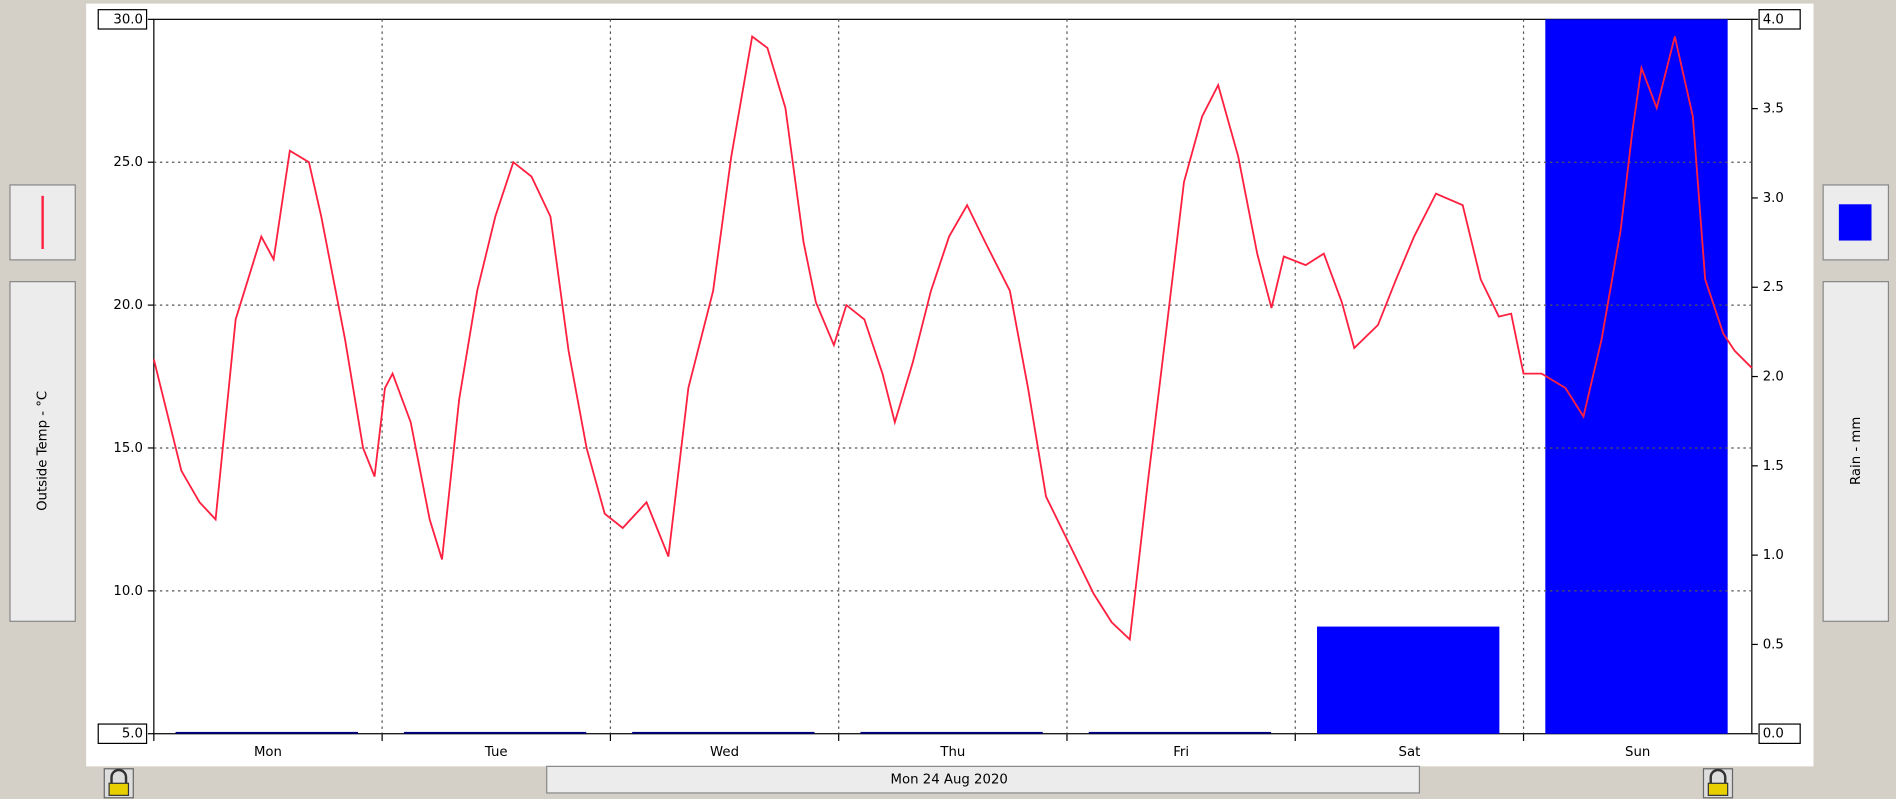 The width and height of the screenshot is (1896, 799). Describe the element at coordinates (1855, 222) in the screenshot. I see `legend-swatch` at that location.